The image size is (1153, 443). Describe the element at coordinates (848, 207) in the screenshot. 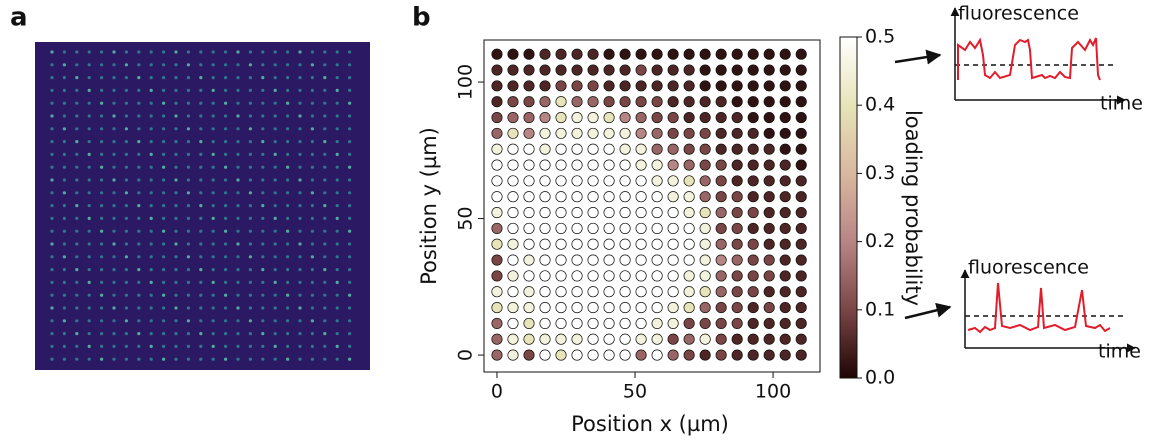

I see `colorbar` at that location.